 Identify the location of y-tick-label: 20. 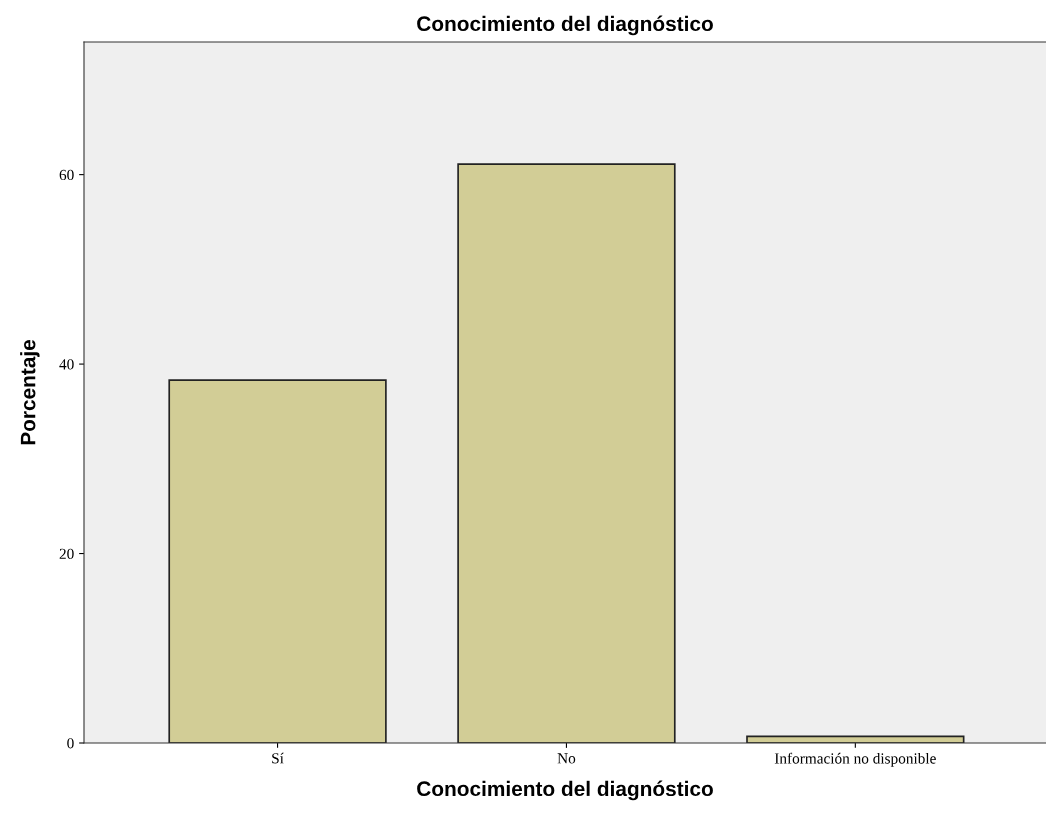
(66, 553).